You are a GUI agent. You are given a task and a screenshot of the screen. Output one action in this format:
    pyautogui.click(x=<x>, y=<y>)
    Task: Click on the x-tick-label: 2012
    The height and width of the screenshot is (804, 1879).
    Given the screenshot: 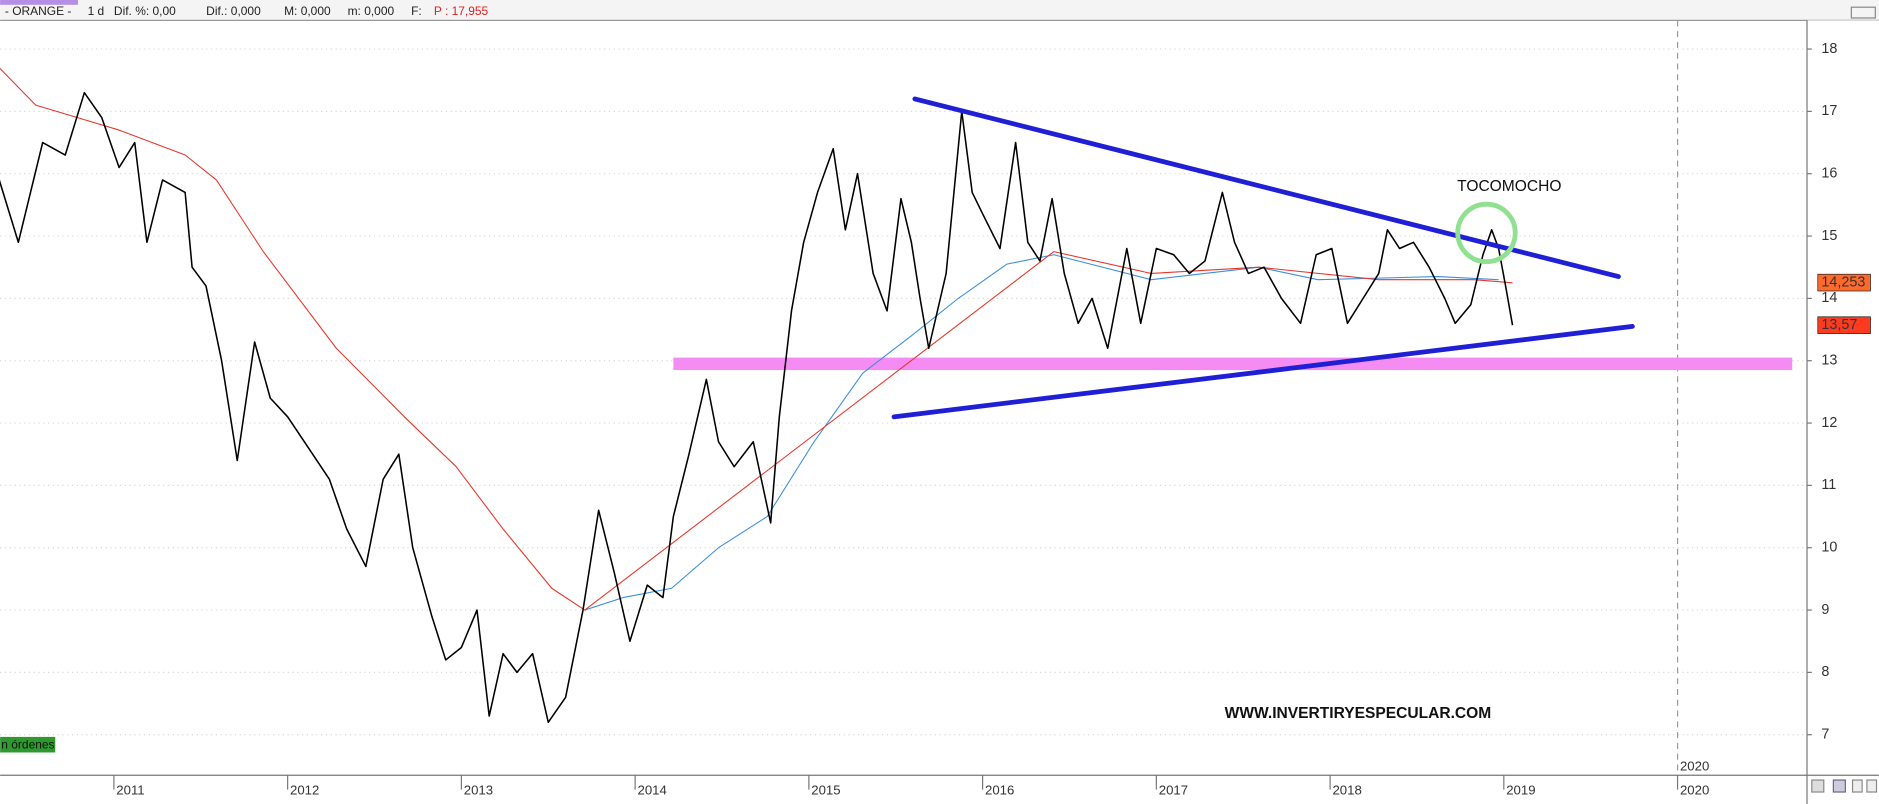 What is the action you would take?
    pyautogui.click(x=304, y=789)
    